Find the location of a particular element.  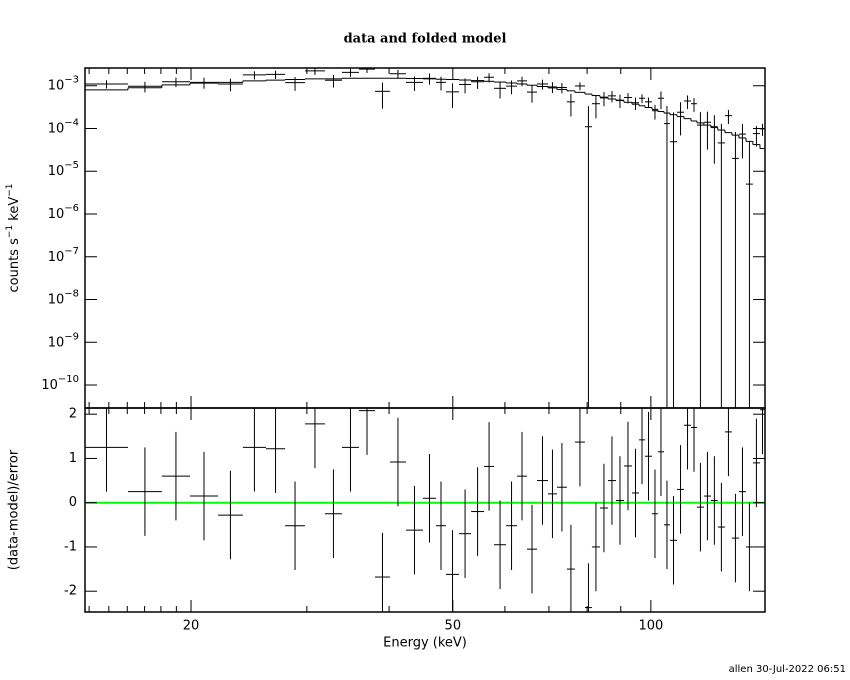

y-tick-label: 10⁻⁵ is located at coordinates (63, 169).